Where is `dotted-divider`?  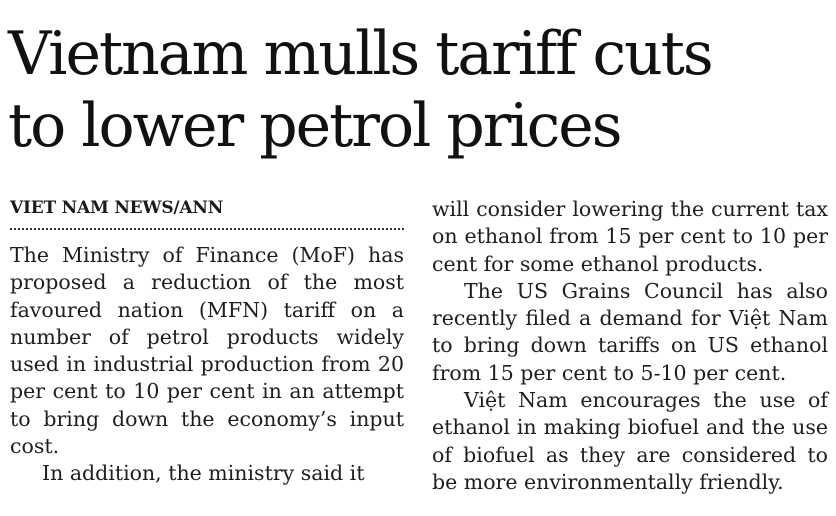
dotted-divider is located at coordinates (207, 229).